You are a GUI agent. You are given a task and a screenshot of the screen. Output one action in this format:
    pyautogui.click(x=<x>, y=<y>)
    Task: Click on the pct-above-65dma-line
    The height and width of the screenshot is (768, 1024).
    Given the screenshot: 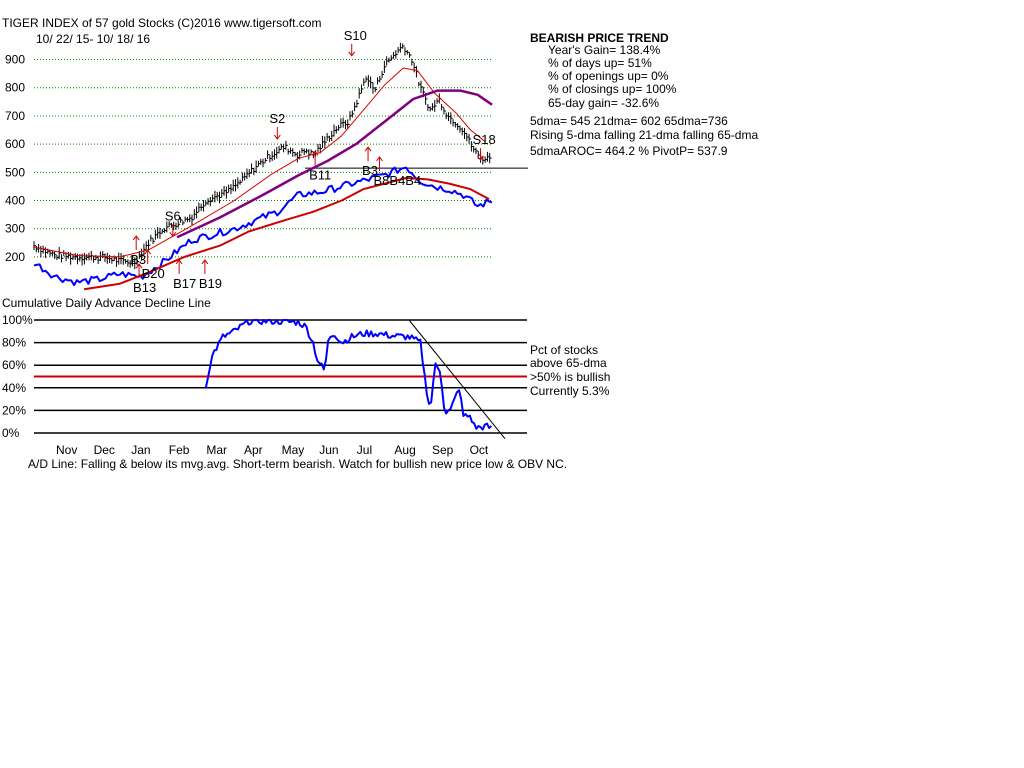 What is the action you would take?
    pyautogui.click(x=348, y=375)
    